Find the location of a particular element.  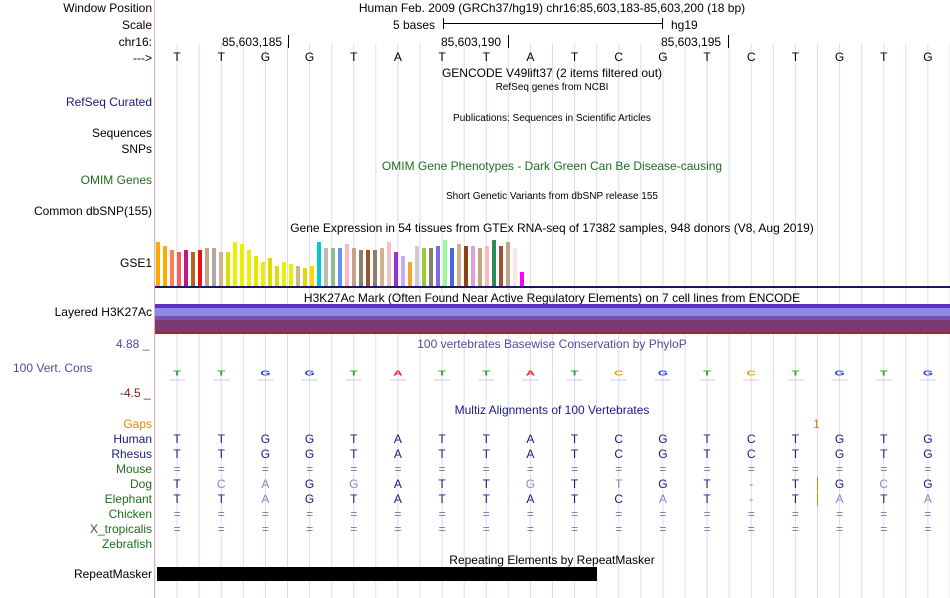

species-label: Elephant is located at coordinates (128, 499).